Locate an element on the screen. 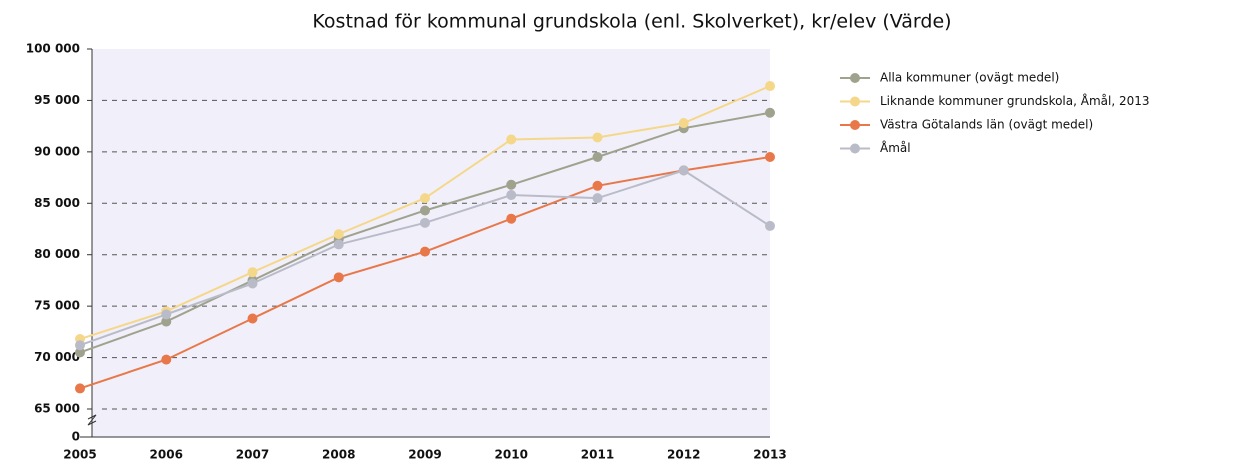 Image resolution: width=1258 pixels, height=464 pixels. y-tick-label: 90 000 is located at coordinates (57, 151).